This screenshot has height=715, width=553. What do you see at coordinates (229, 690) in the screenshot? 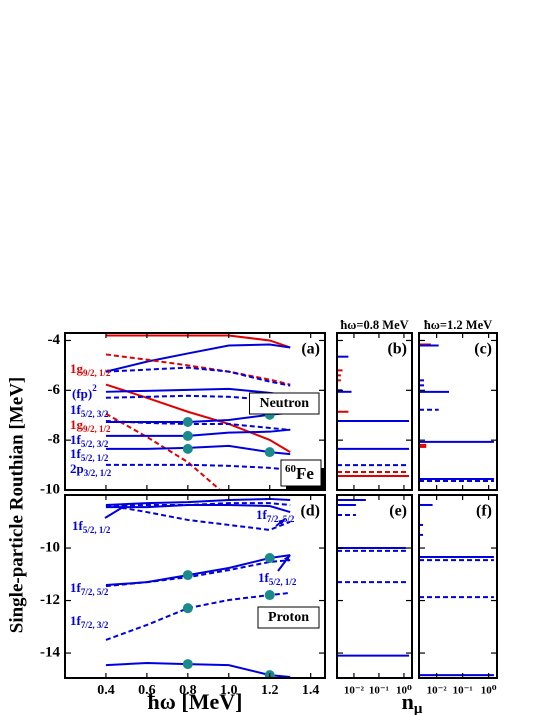
I see `x-tick-label: 1.0` at bounding box center [229, 690].